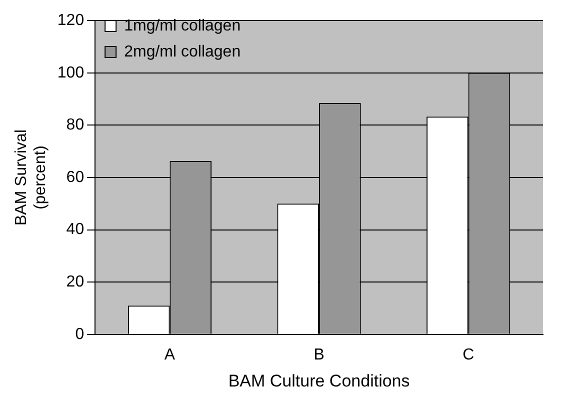  What do you see at coordinates (70, 73) in the screenshot?
I see `y-tick-label: 100` at bounding box center [70, 73].